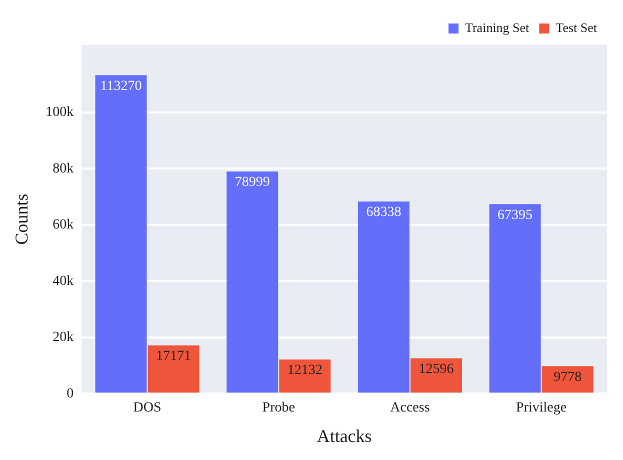 This screenshot has height=460, width=623. Describe the element at coordinates (304, 370) in the screenshot. I see `data-label: 12132` at that location.